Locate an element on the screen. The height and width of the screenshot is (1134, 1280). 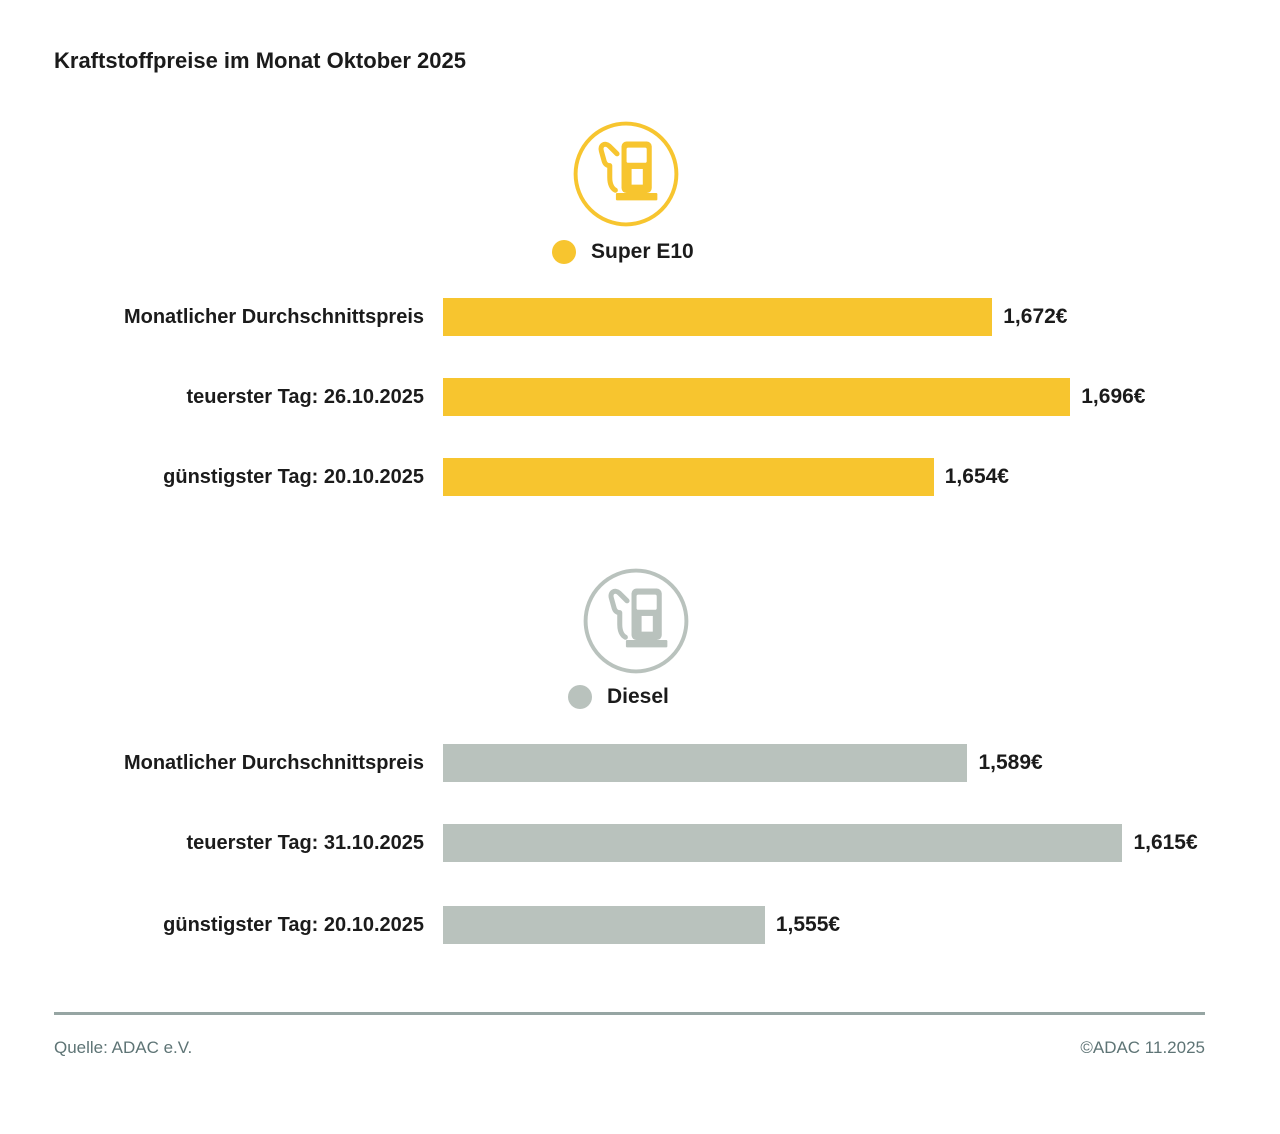
source-credit: Quelle: ADAC e.V. is located at coordinates (123, 1047).